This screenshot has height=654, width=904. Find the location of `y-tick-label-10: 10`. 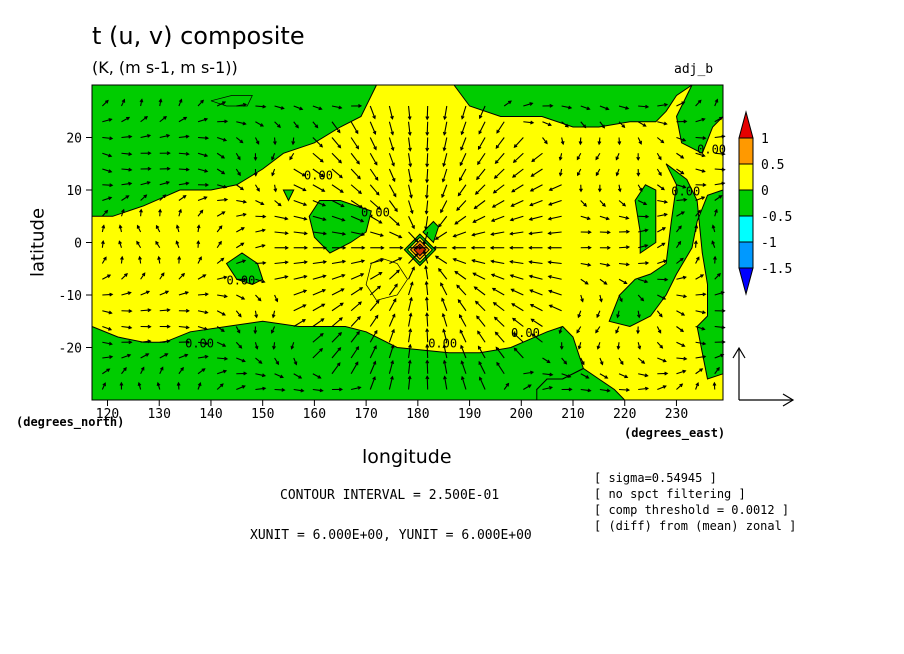

y-tick-label-10: 10 is located at coordinates (74, 191).